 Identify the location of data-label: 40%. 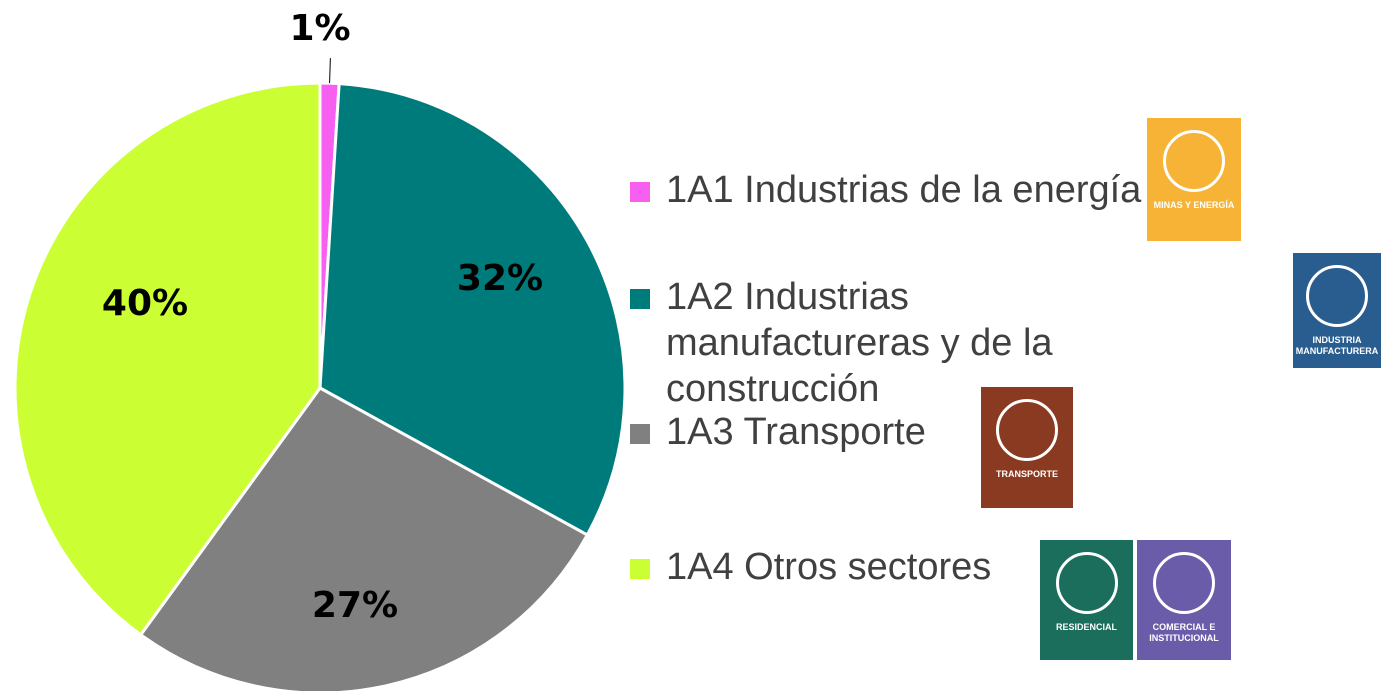
(145, 303).